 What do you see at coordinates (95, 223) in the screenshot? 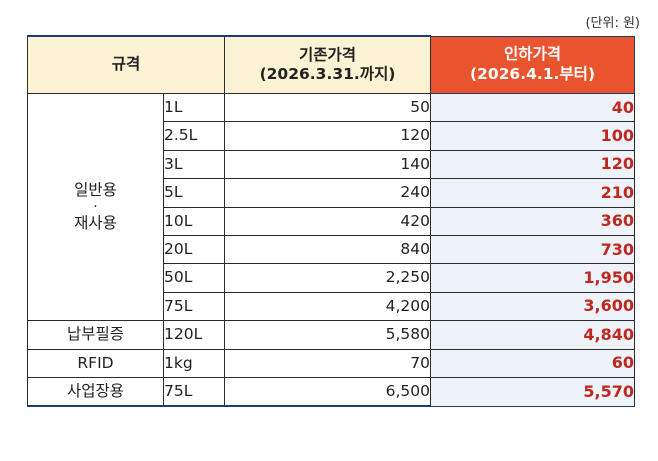
I see `category-general-line2: 재사용` at bounding box center [95, 223].